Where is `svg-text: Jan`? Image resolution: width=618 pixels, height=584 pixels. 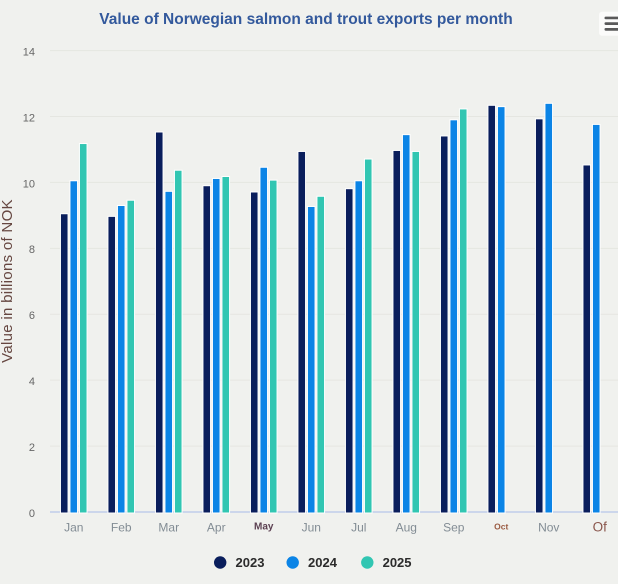 svg-text: Jan is located at coordinates (73, 528).